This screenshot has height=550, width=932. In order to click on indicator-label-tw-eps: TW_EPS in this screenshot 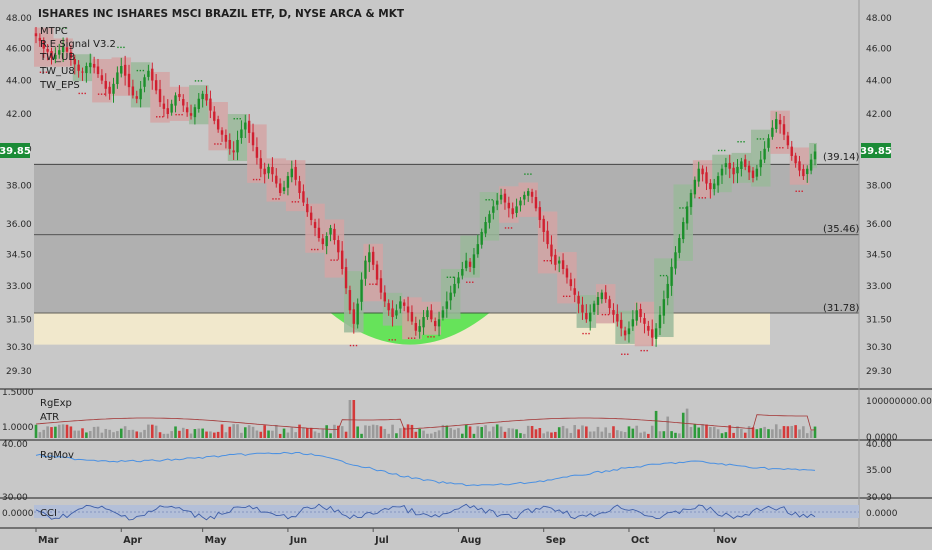, I will do `click(59, 85)`.